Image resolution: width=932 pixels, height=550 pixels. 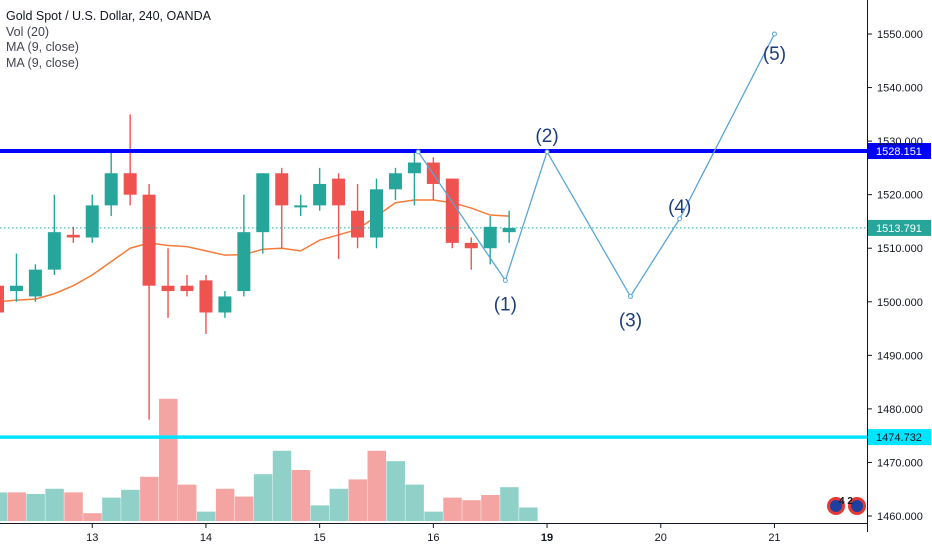 What do you see at coordinates (42, 47) in the screenshot?
I see `legend-ma-indicator-1: MA (9, close)` at bounding box center [42, 47].